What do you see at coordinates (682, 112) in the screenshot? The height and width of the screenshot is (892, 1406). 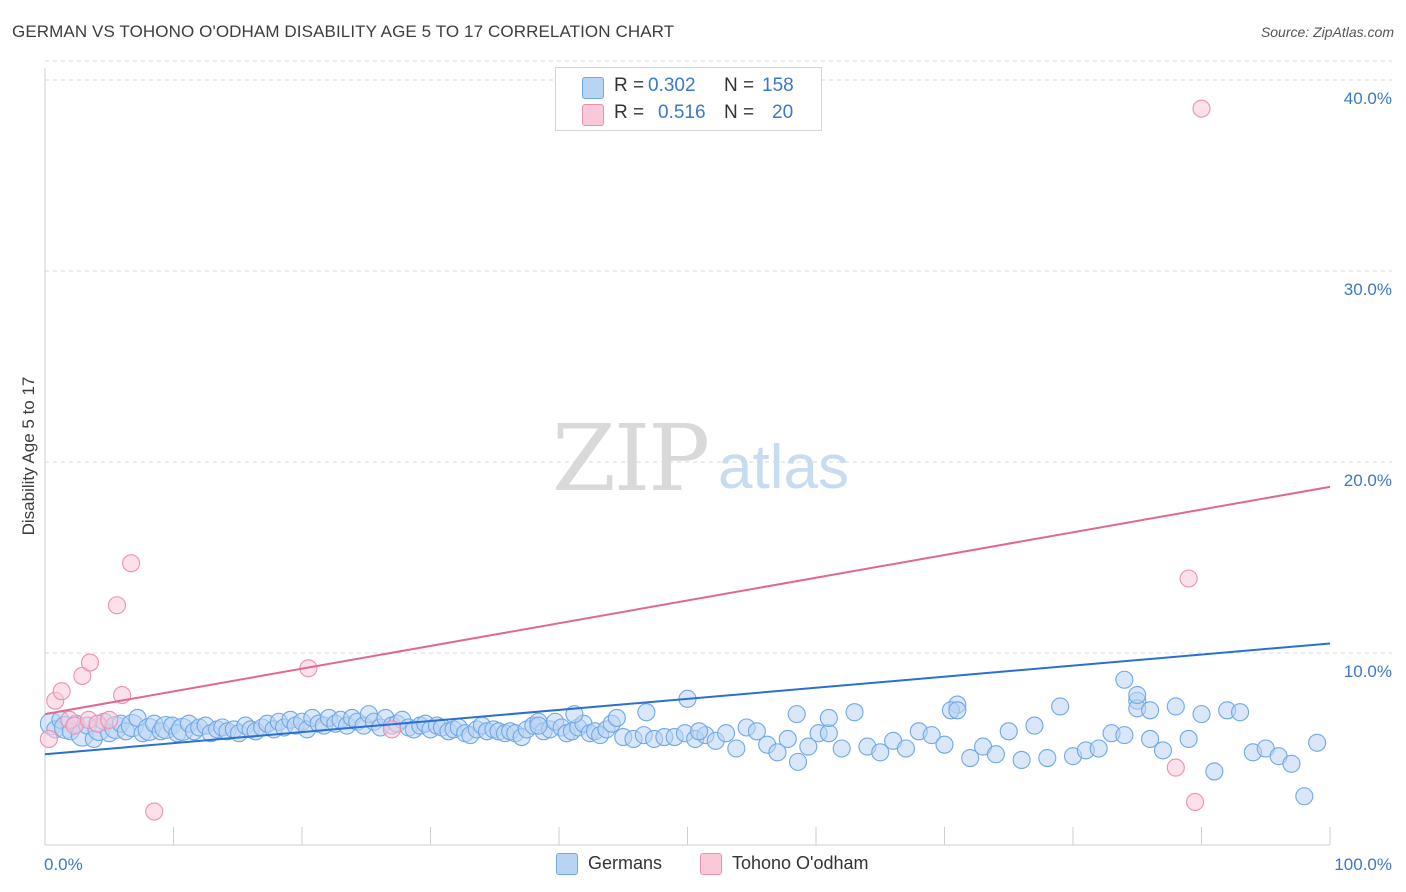 I see `legend-r-value: 0.516` at bounding box center [682, 112].